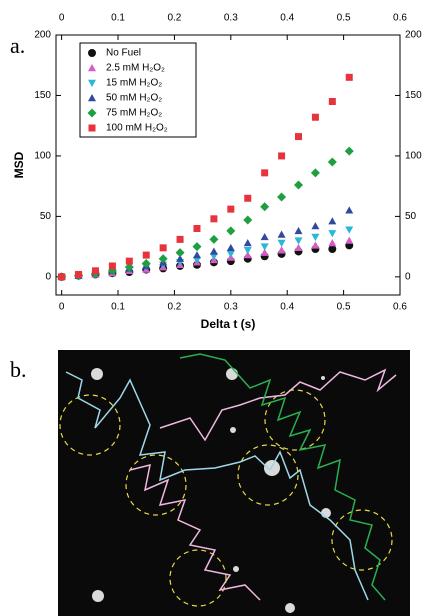 This screenshot has width=431, height=616. Describe the element at coordinates (231, 18) in the screenshot. I see `x-tick-label-top: 0.3` at that location.